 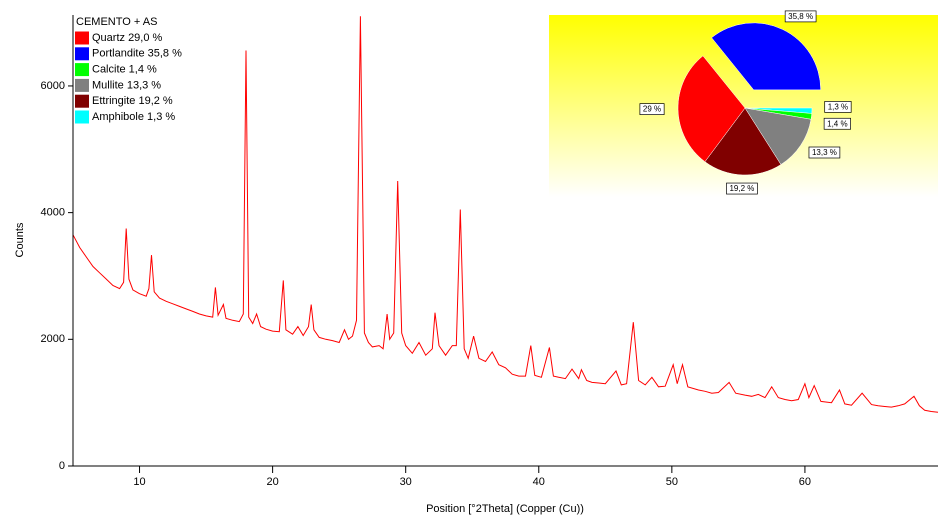 What do you see at coordinates (53, 213) in the screenshot?
I see `y-tick-label: 4000` at bounding box center [53, 213].